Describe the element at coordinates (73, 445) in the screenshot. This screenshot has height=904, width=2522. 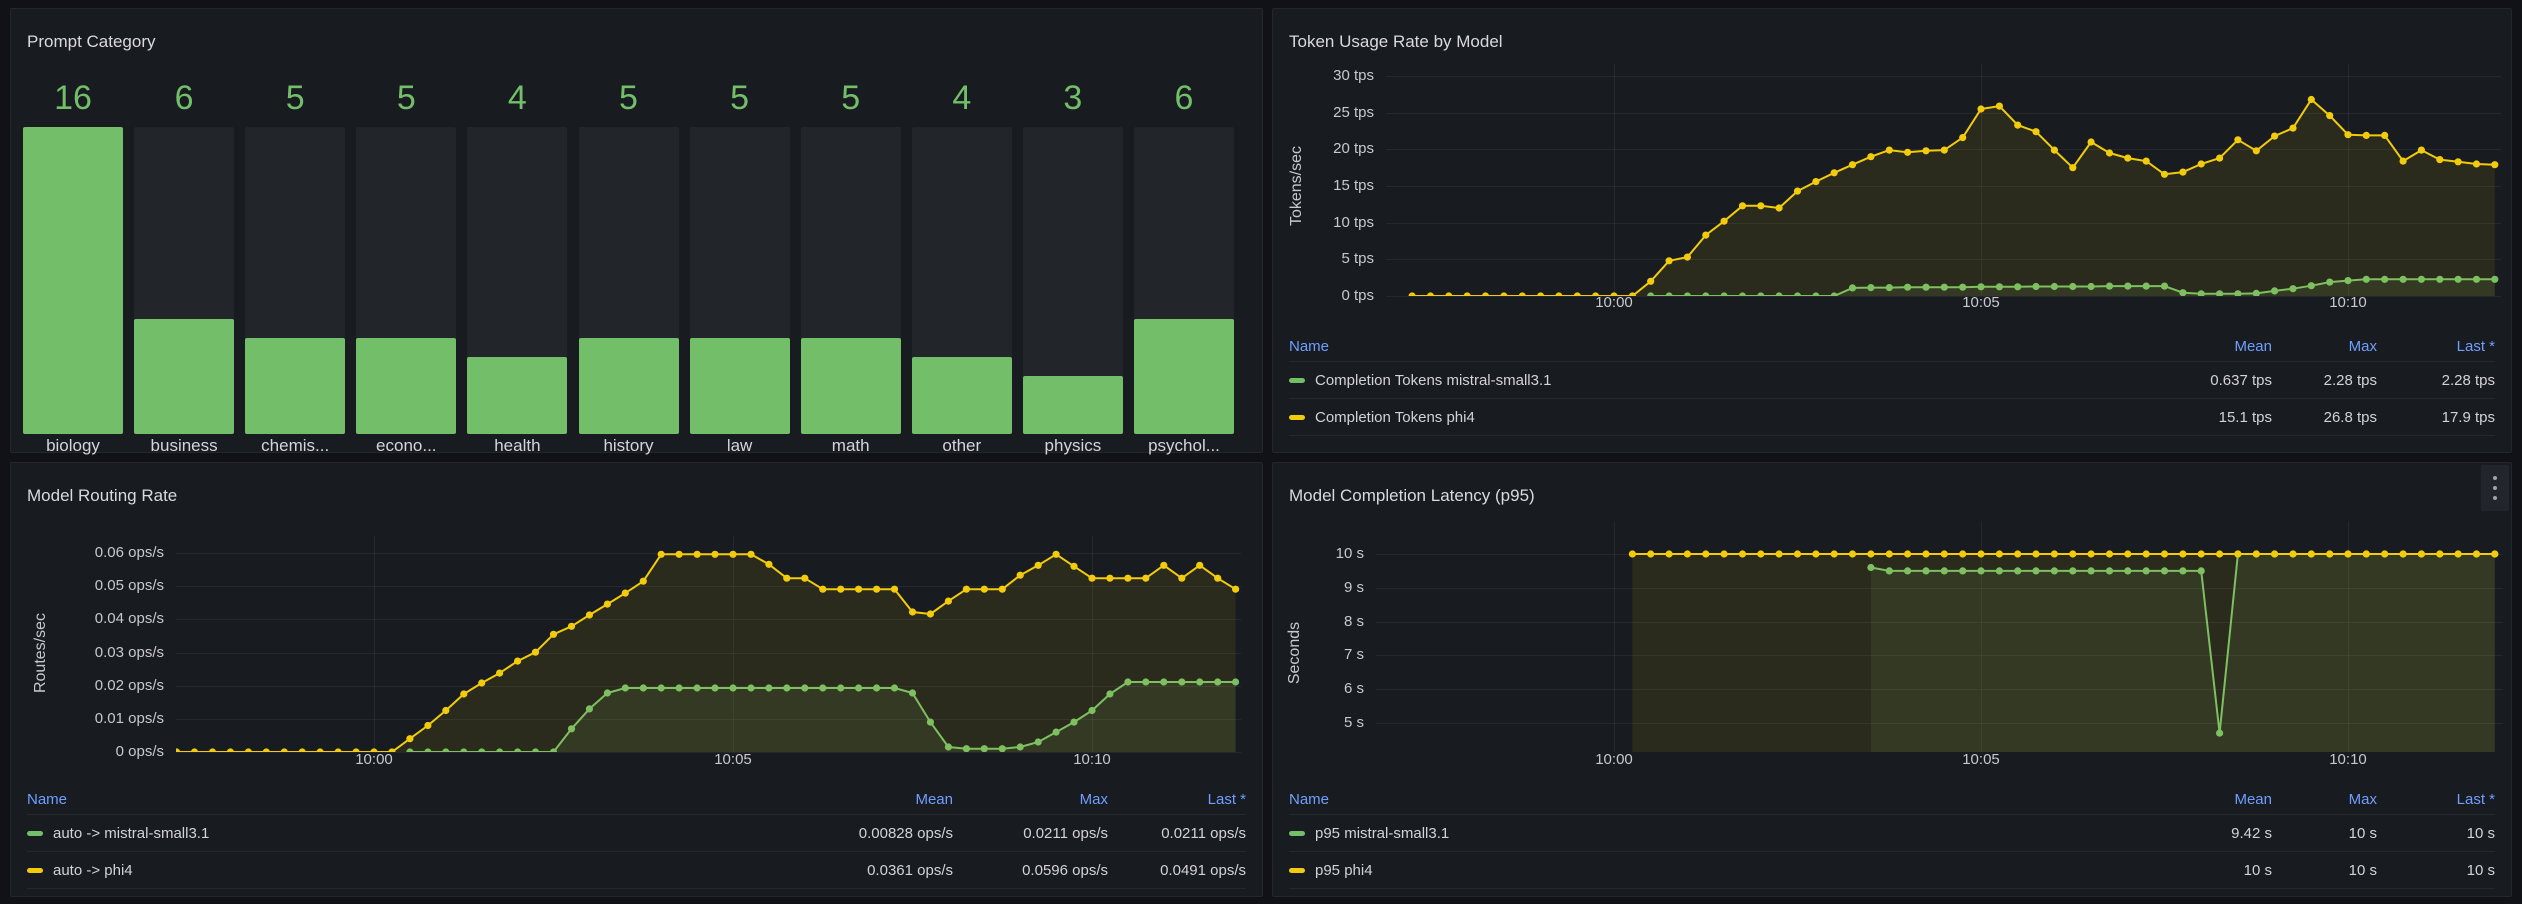
I see `bar-category-label: biology` at that location.